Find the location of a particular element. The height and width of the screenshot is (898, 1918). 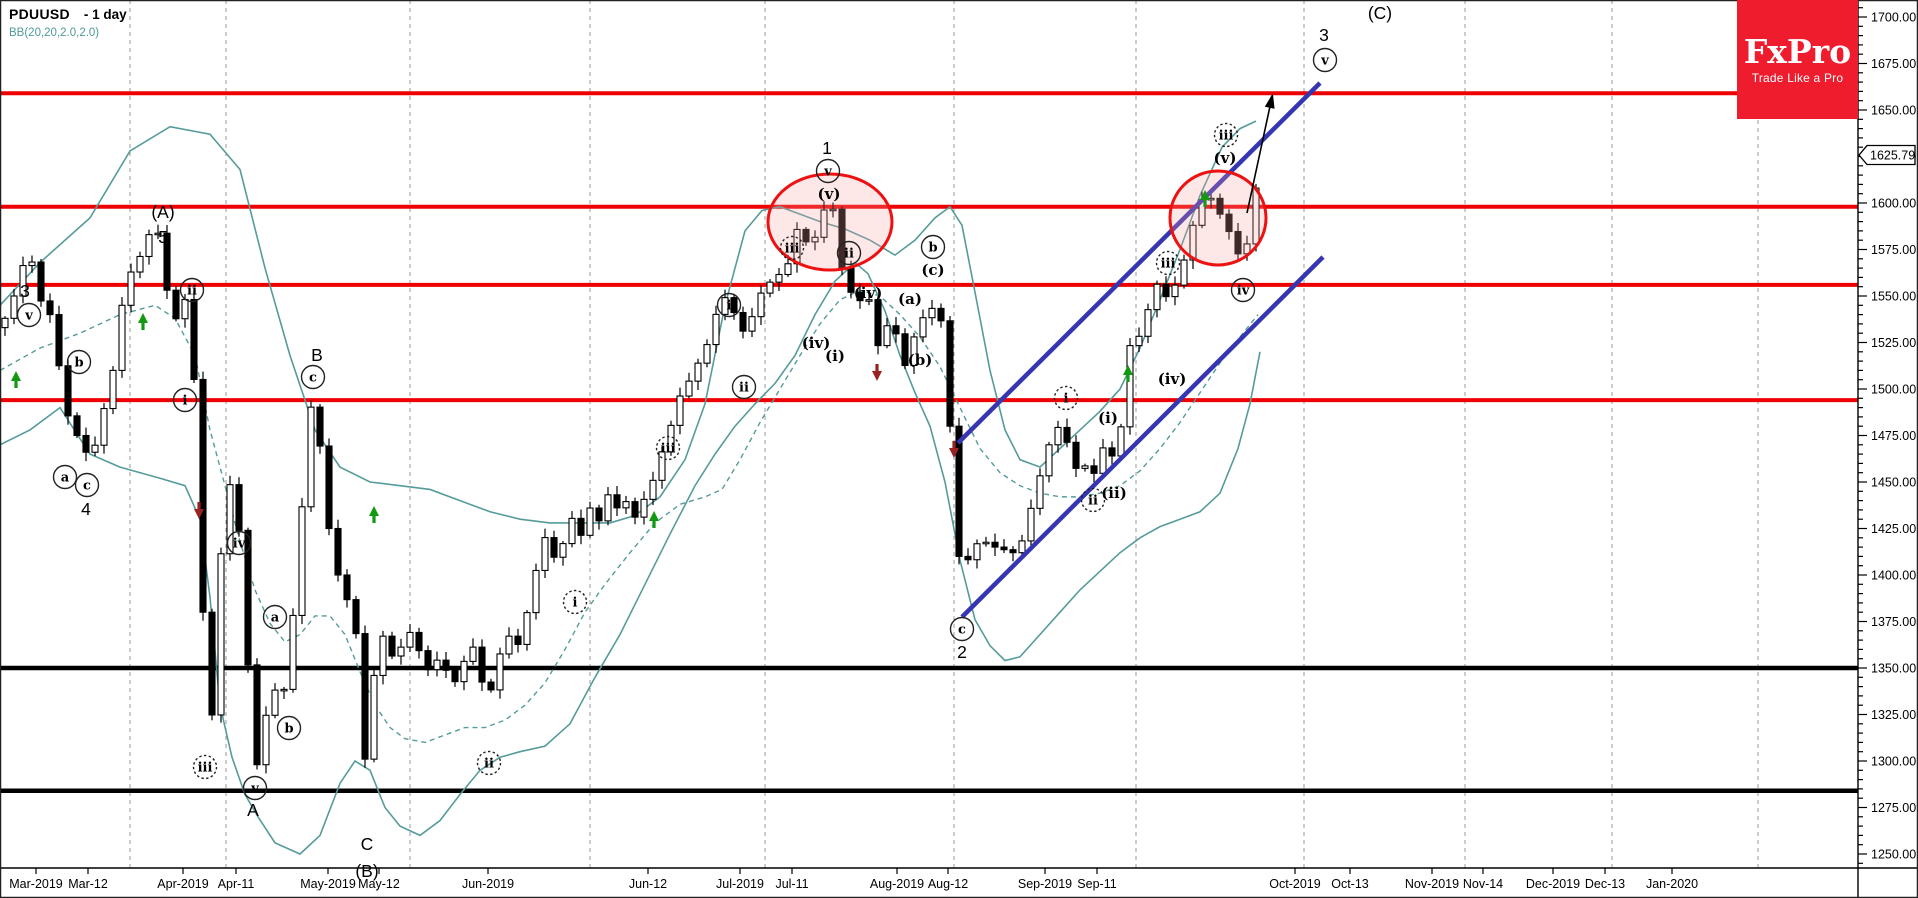

wave-label: (ii) is located at coordinates (1114, 493).